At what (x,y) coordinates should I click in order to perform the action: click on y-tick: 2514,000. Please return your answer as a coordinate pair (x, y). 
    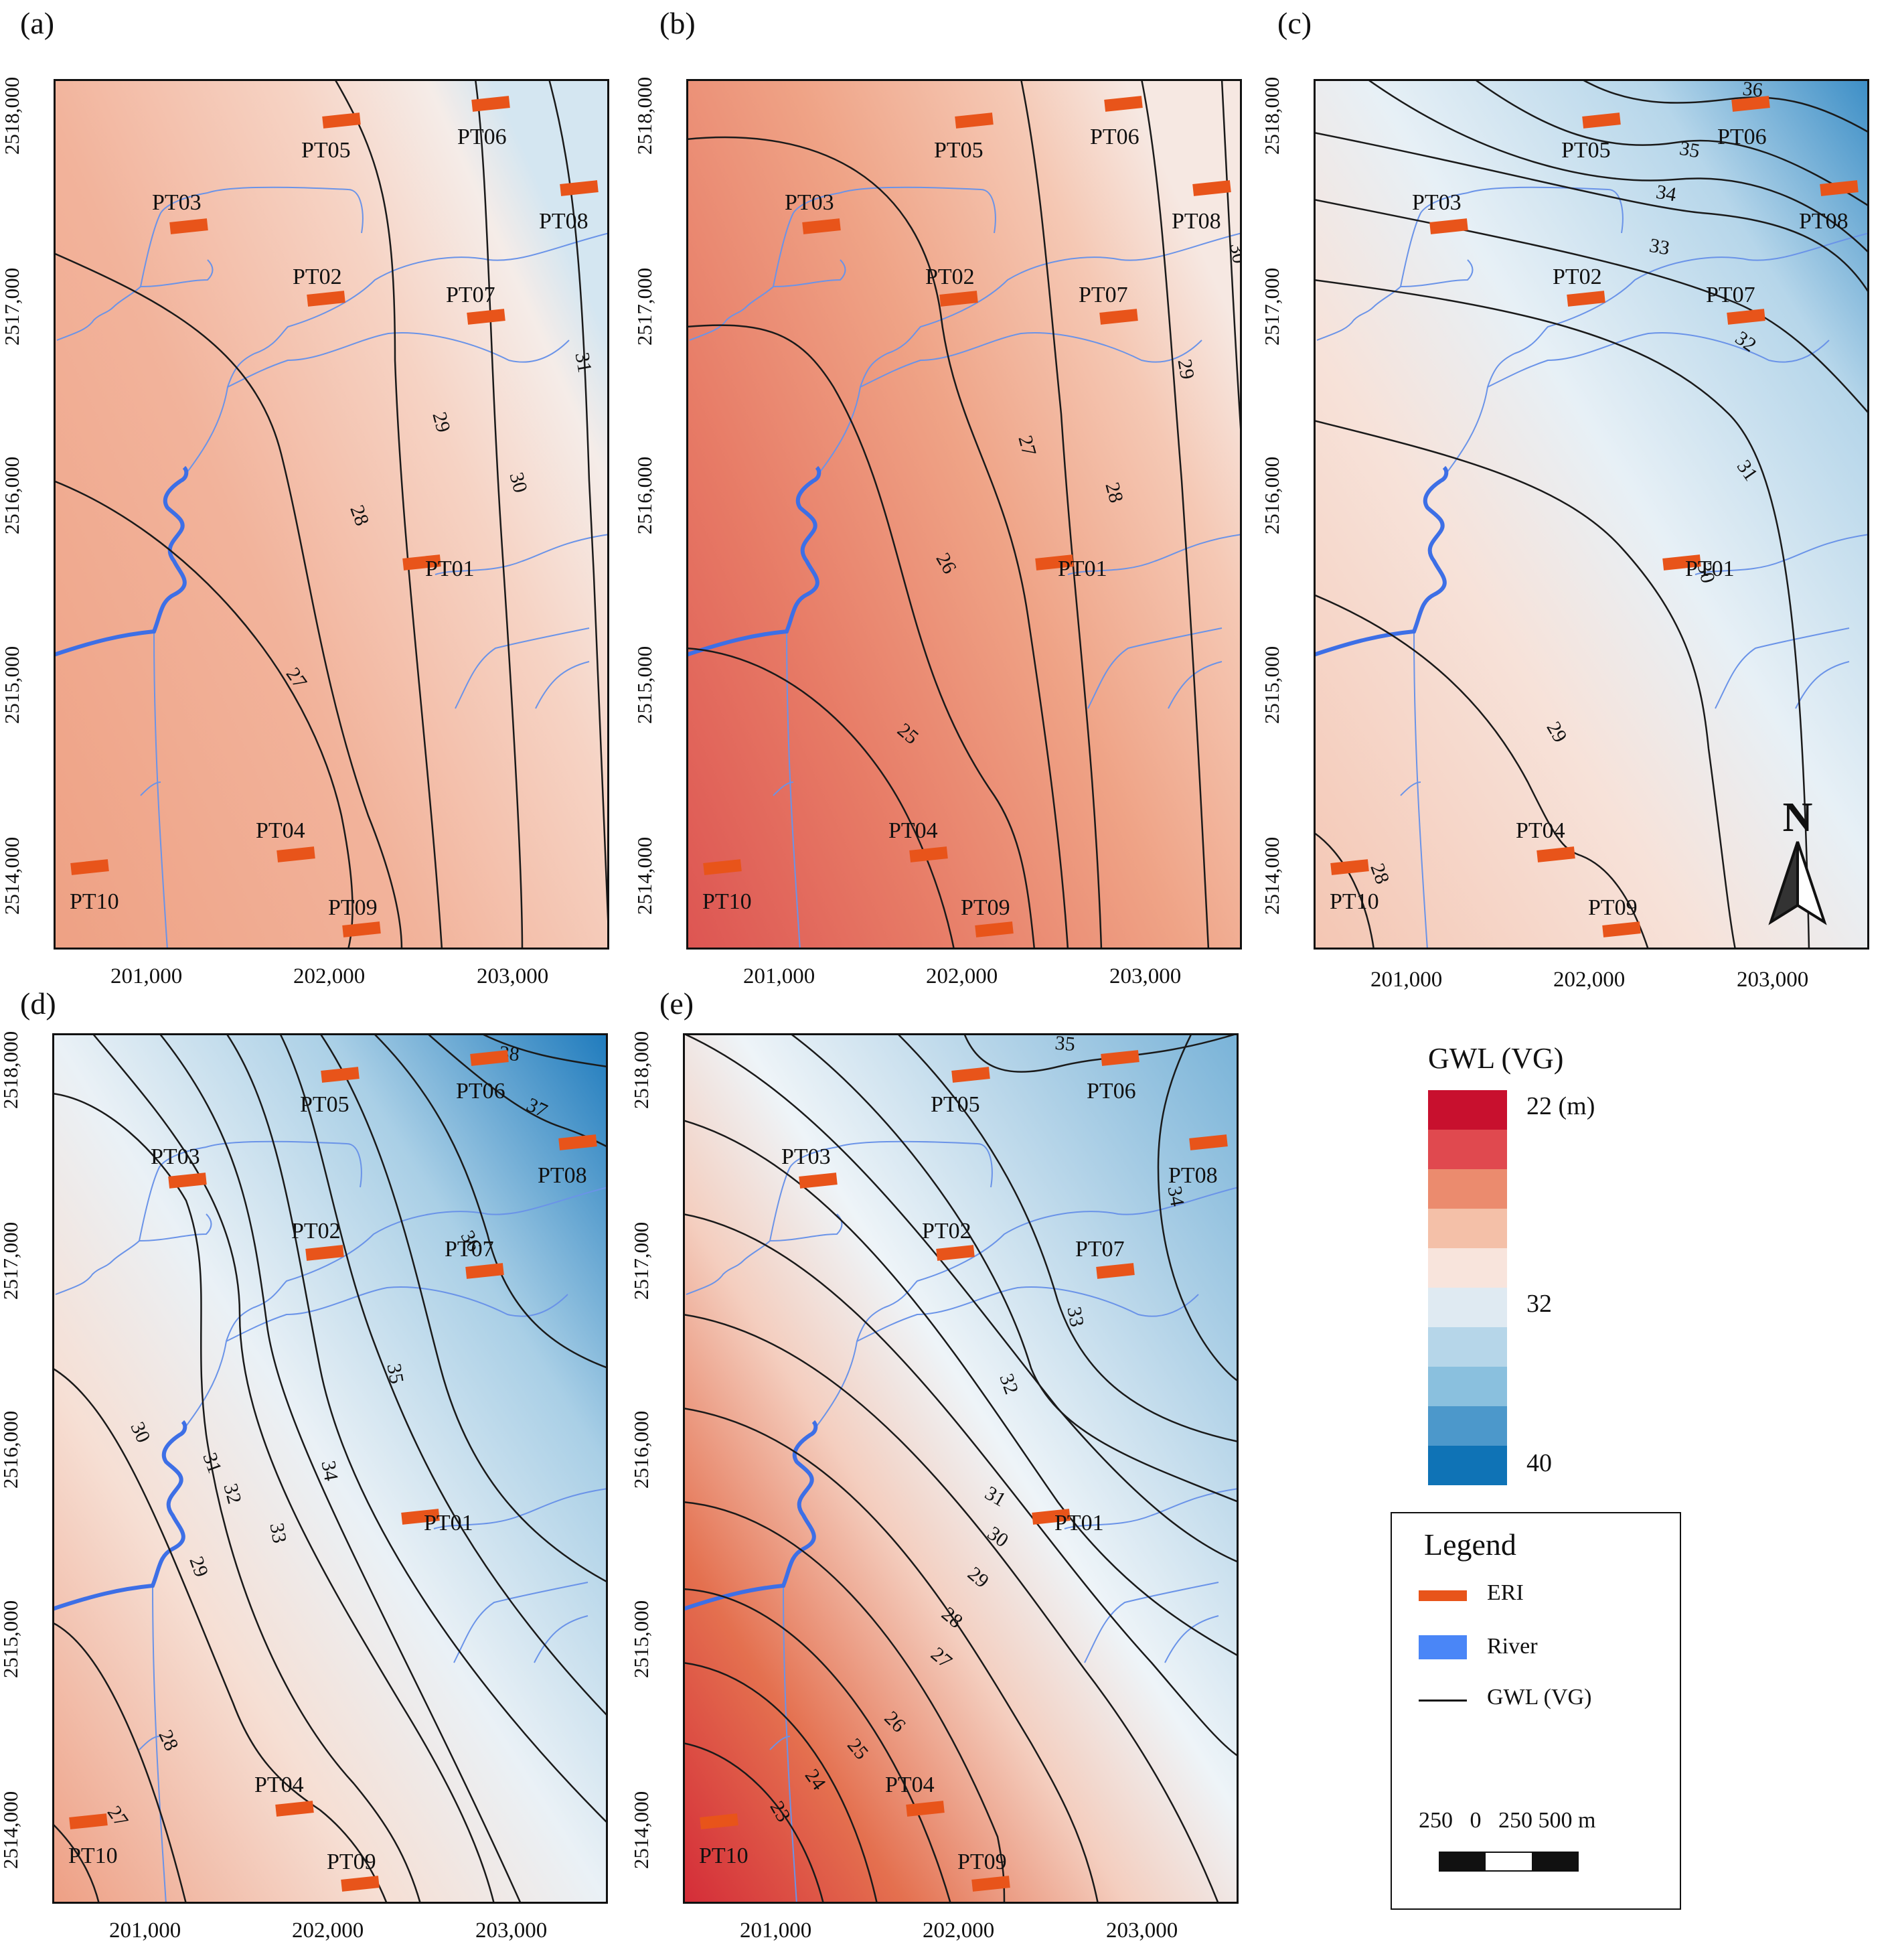
    Looking at the image, I should click on (11, 1831).